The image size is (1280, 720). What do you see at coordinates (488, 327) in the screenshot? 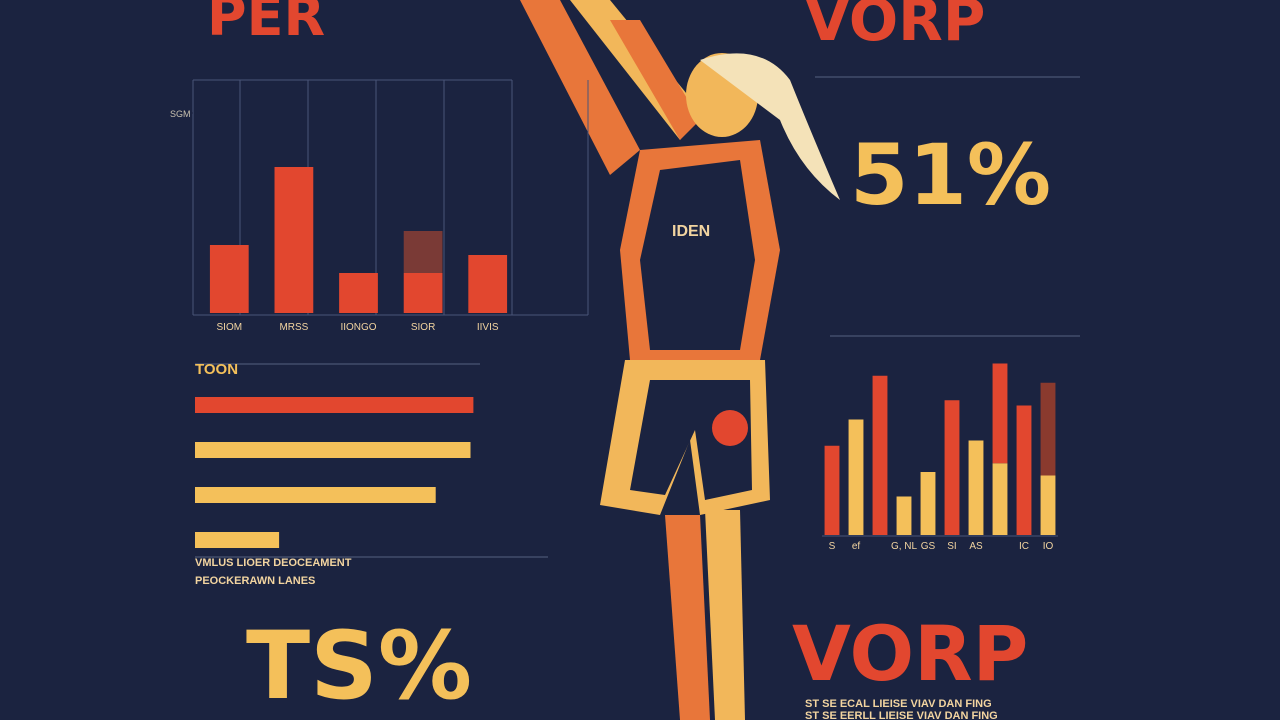
I see `x-tick-label: IIVIS` at bounding box center [488, 327].